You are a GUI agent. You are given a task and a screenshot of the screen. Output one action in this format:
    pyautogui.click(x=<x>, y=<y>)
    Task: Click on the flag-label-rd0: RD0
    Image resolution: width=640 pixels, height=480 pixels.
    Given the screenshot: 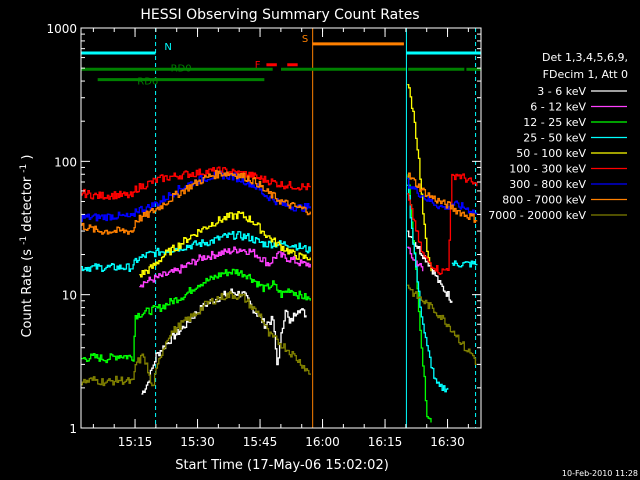 What is the action you would take?
    pyautogui.click(x=181, y=68)
    